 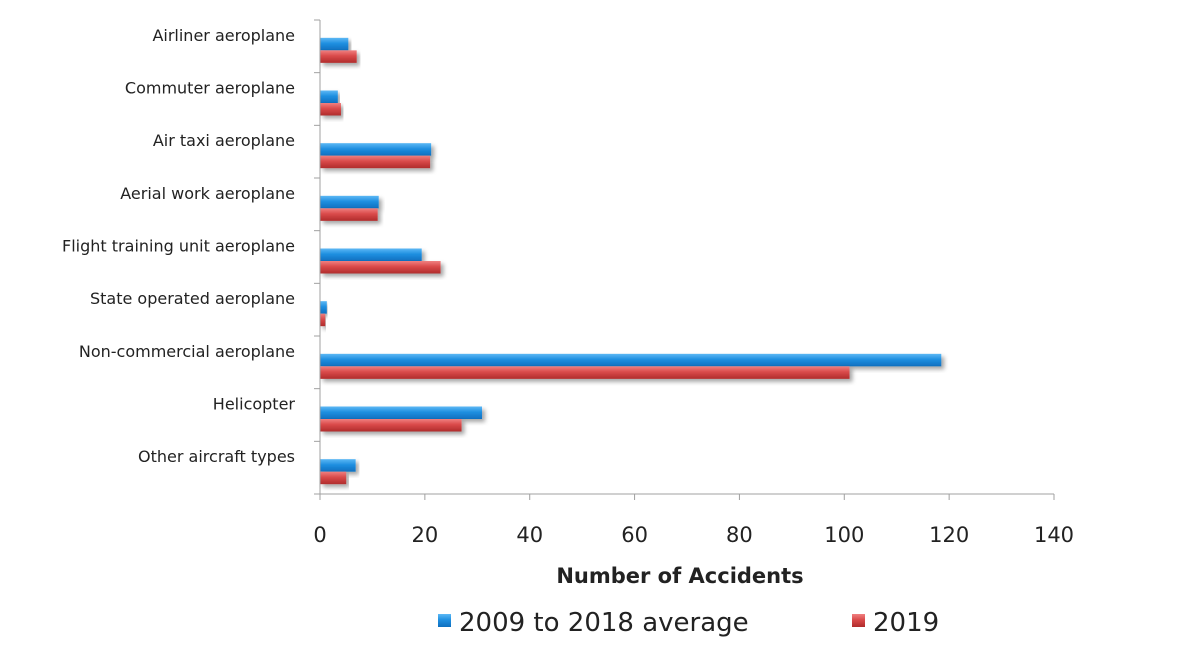 What do you see at coordinates (634, 535) in the screenshot?
I see `x-tick-label: 60` at bounding box center [634, 535].